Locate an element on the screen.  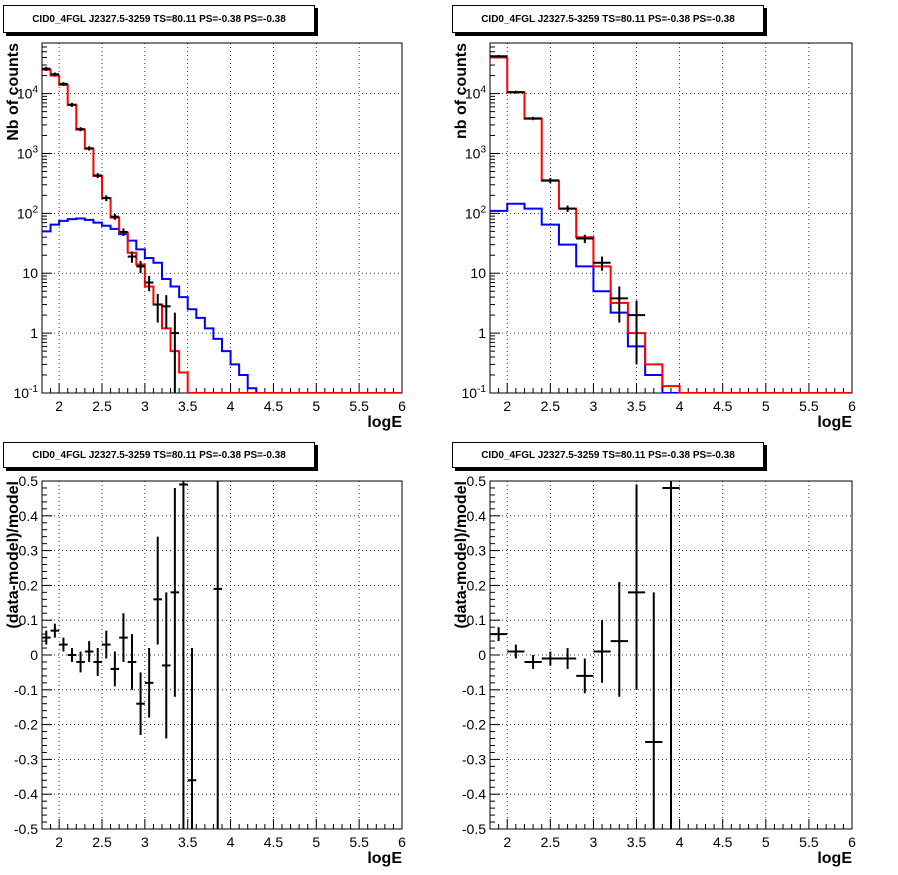
y-axis-label: nb of counts is located at coordinates (461, 91).